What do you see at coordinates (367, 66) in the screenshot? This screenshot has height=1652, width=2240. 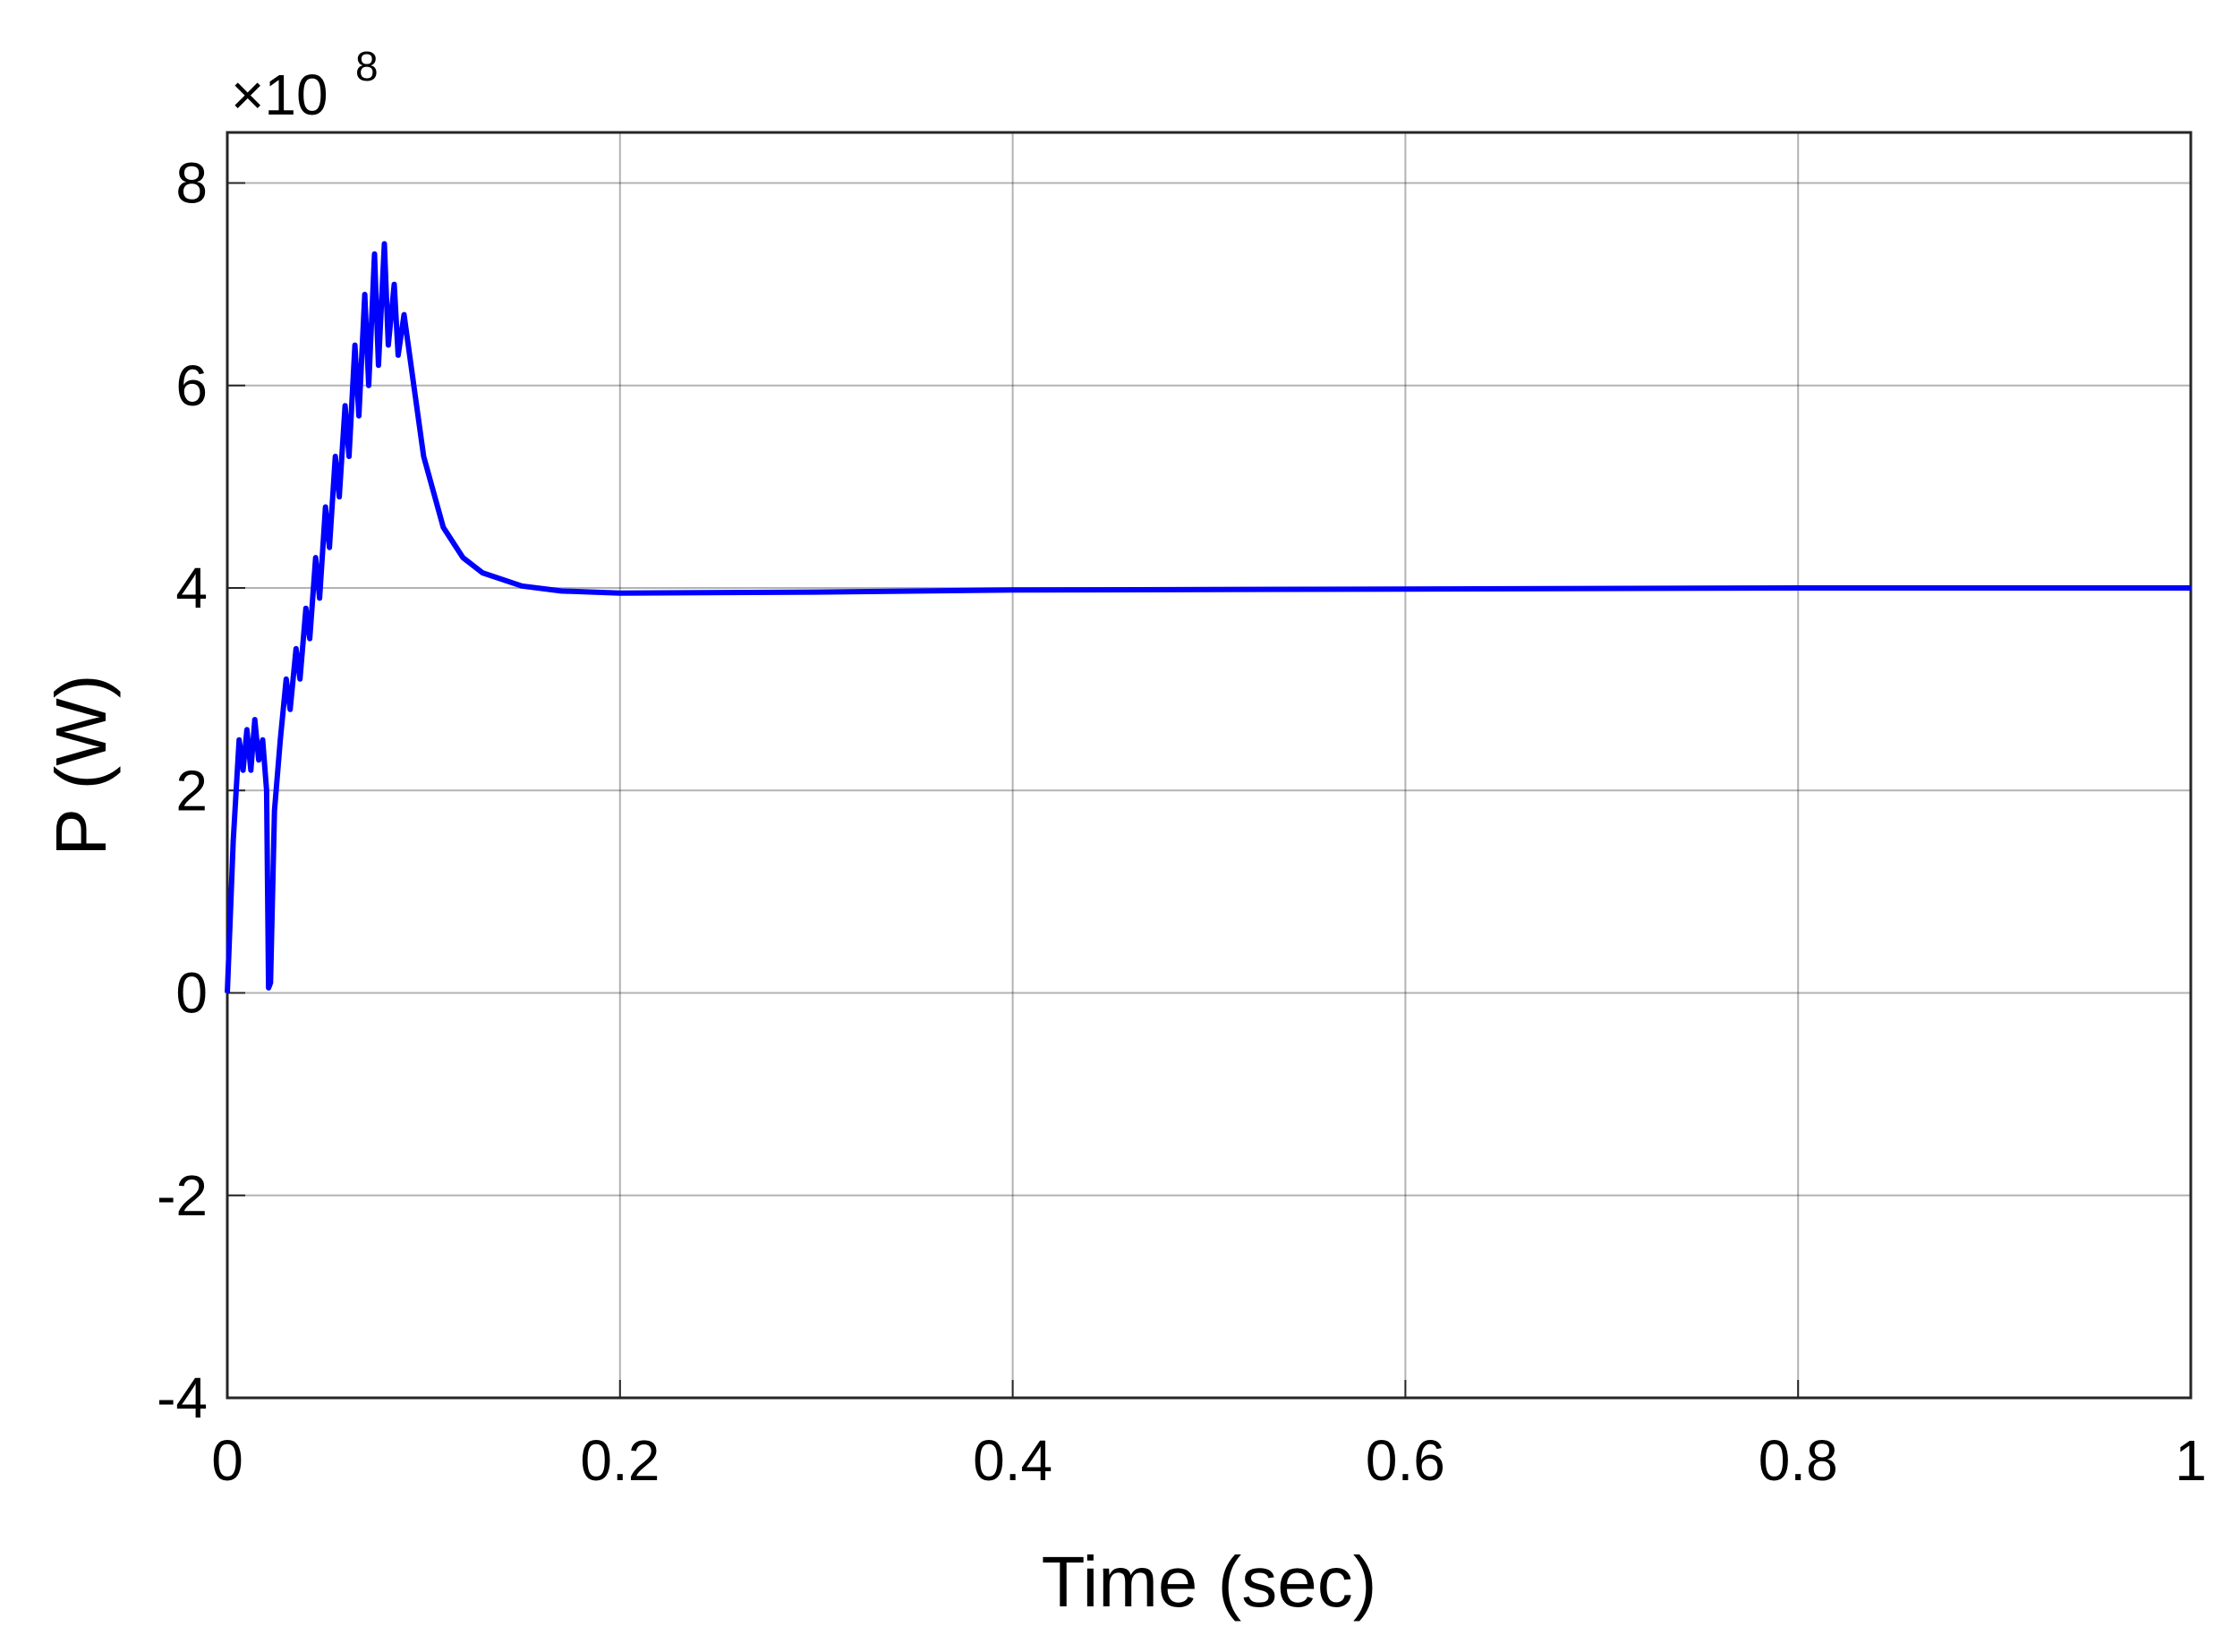 I see `y-scale-exponent: 8` at bounding box center [367, 66].